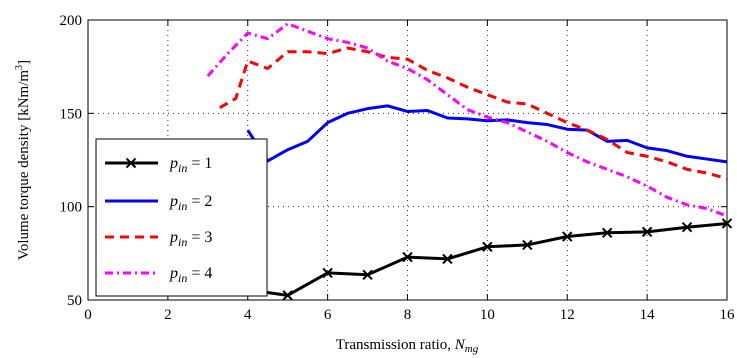 This screenshot has width=737, height=358. I want to click on y-tick-label: 150, so click(71, 114).